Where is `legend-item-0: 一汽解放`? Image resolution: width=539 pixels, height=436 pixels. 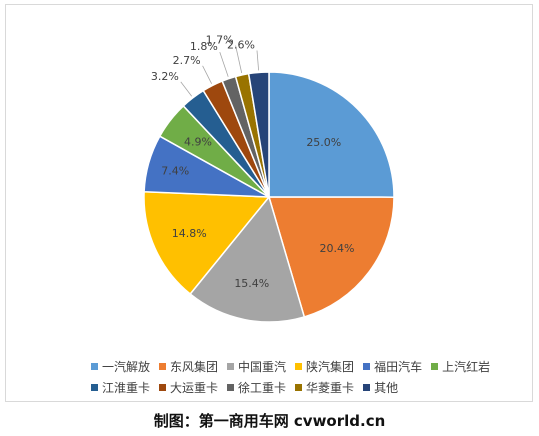 legend-item-0: 一汽解放 is located at coordinates (120, 367).